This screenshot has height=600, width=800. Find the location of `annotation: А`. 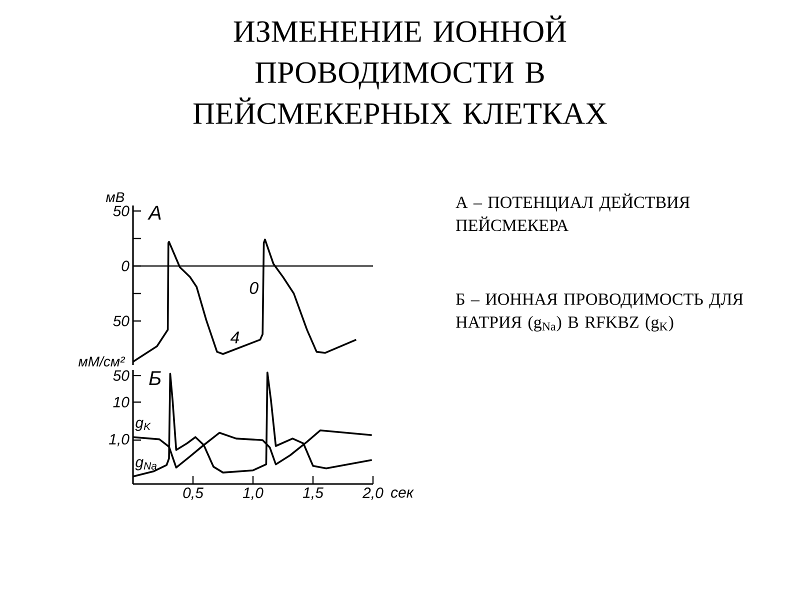

annotation: А is located at coordinates (154, 213).